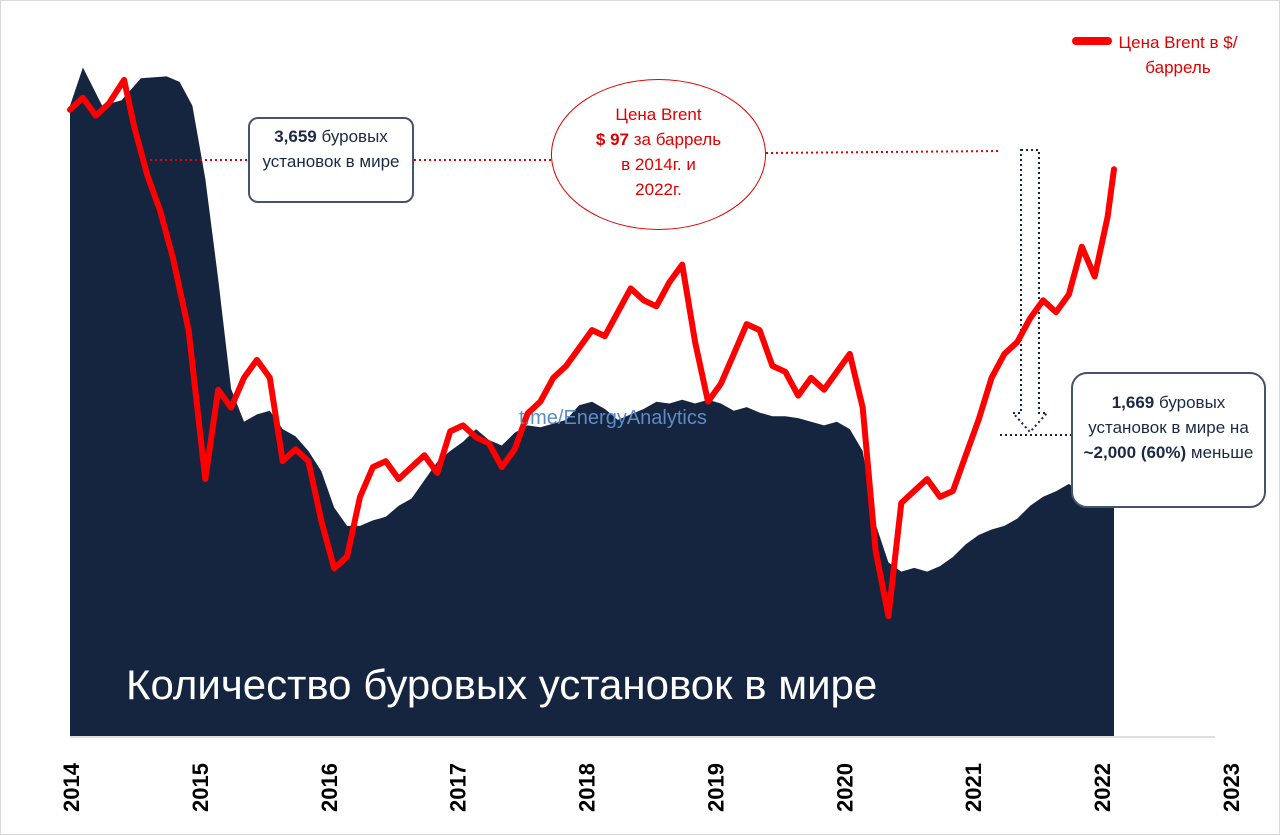  Describe the element at coordinates (329, 787) in the screenshot. I see `x-tick-label-2016: 2016` at that location.